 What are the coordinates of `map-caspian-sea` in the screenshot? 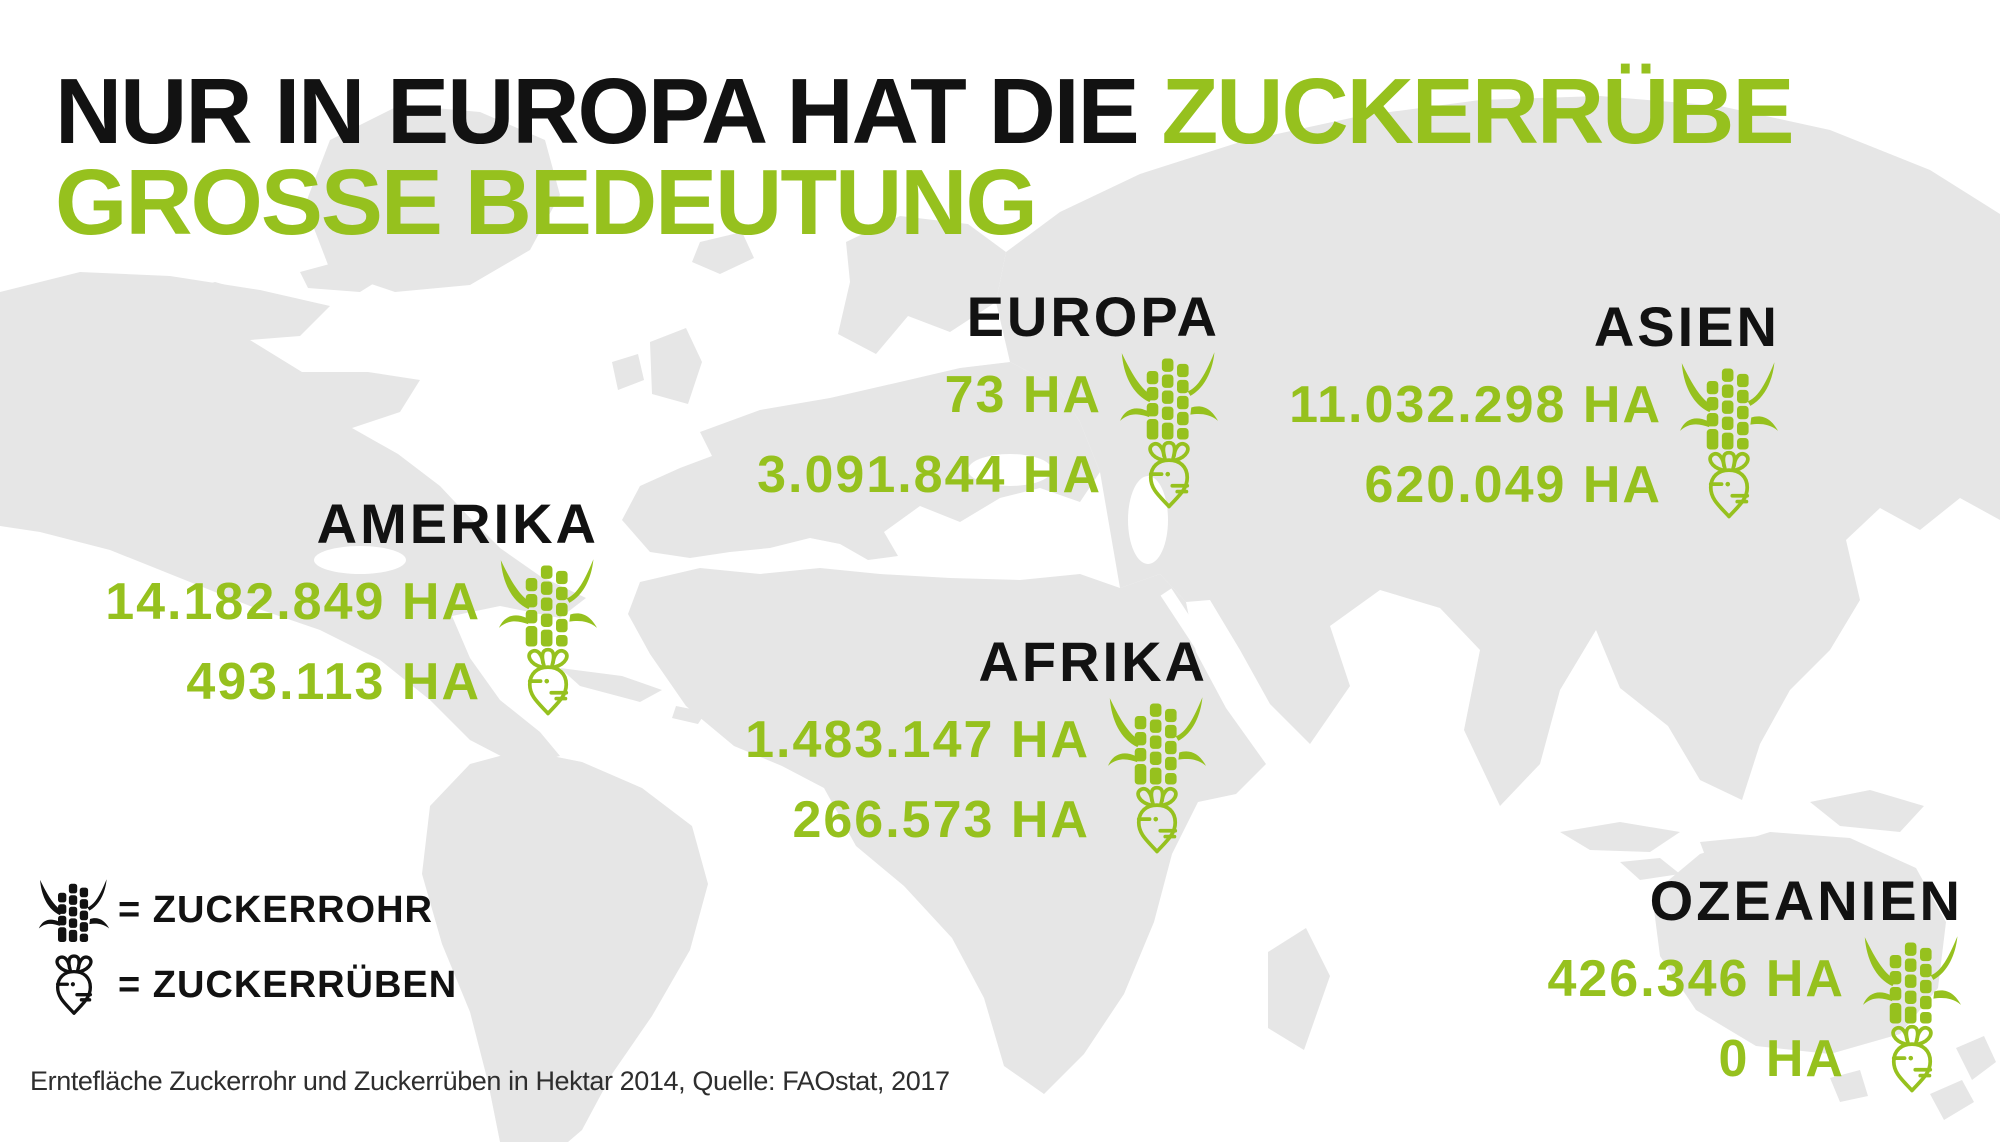 It's located at (1148, 520).